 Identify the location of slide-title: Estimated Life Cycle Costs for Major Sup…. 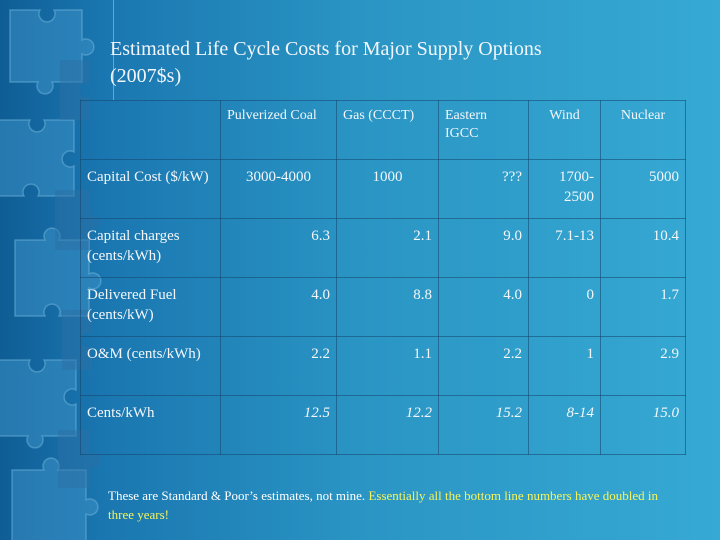
(400, 63).